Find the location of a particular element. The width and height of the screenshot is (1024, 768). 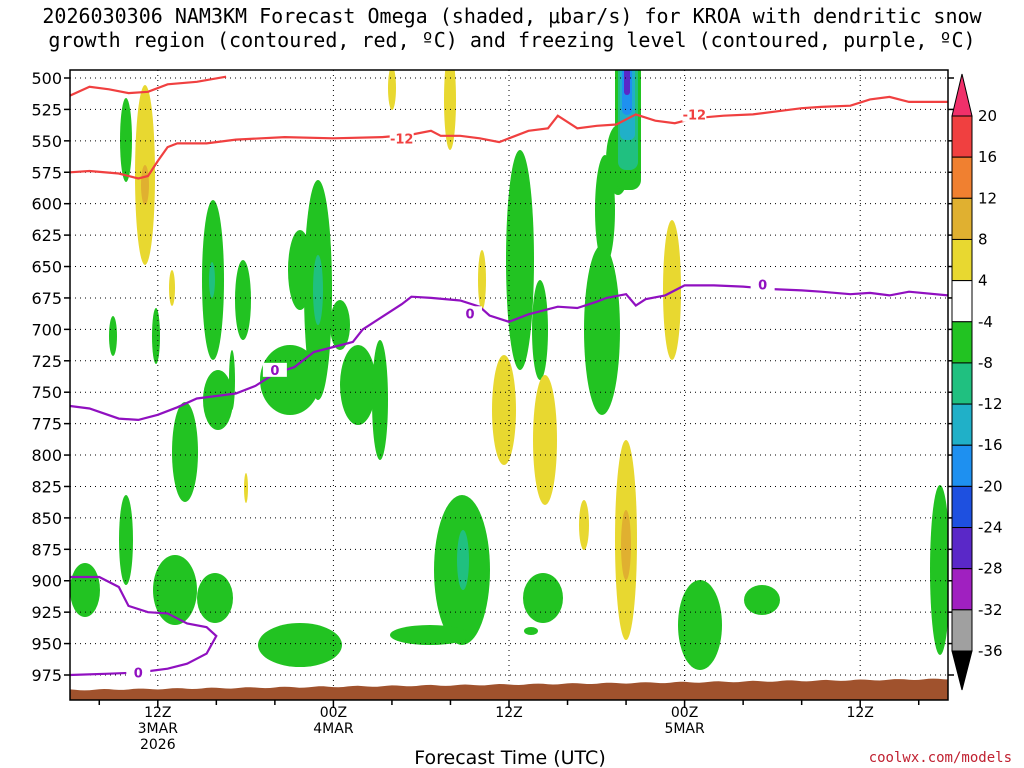

y-tick-label: 975 is located at coordinates (46, 675).